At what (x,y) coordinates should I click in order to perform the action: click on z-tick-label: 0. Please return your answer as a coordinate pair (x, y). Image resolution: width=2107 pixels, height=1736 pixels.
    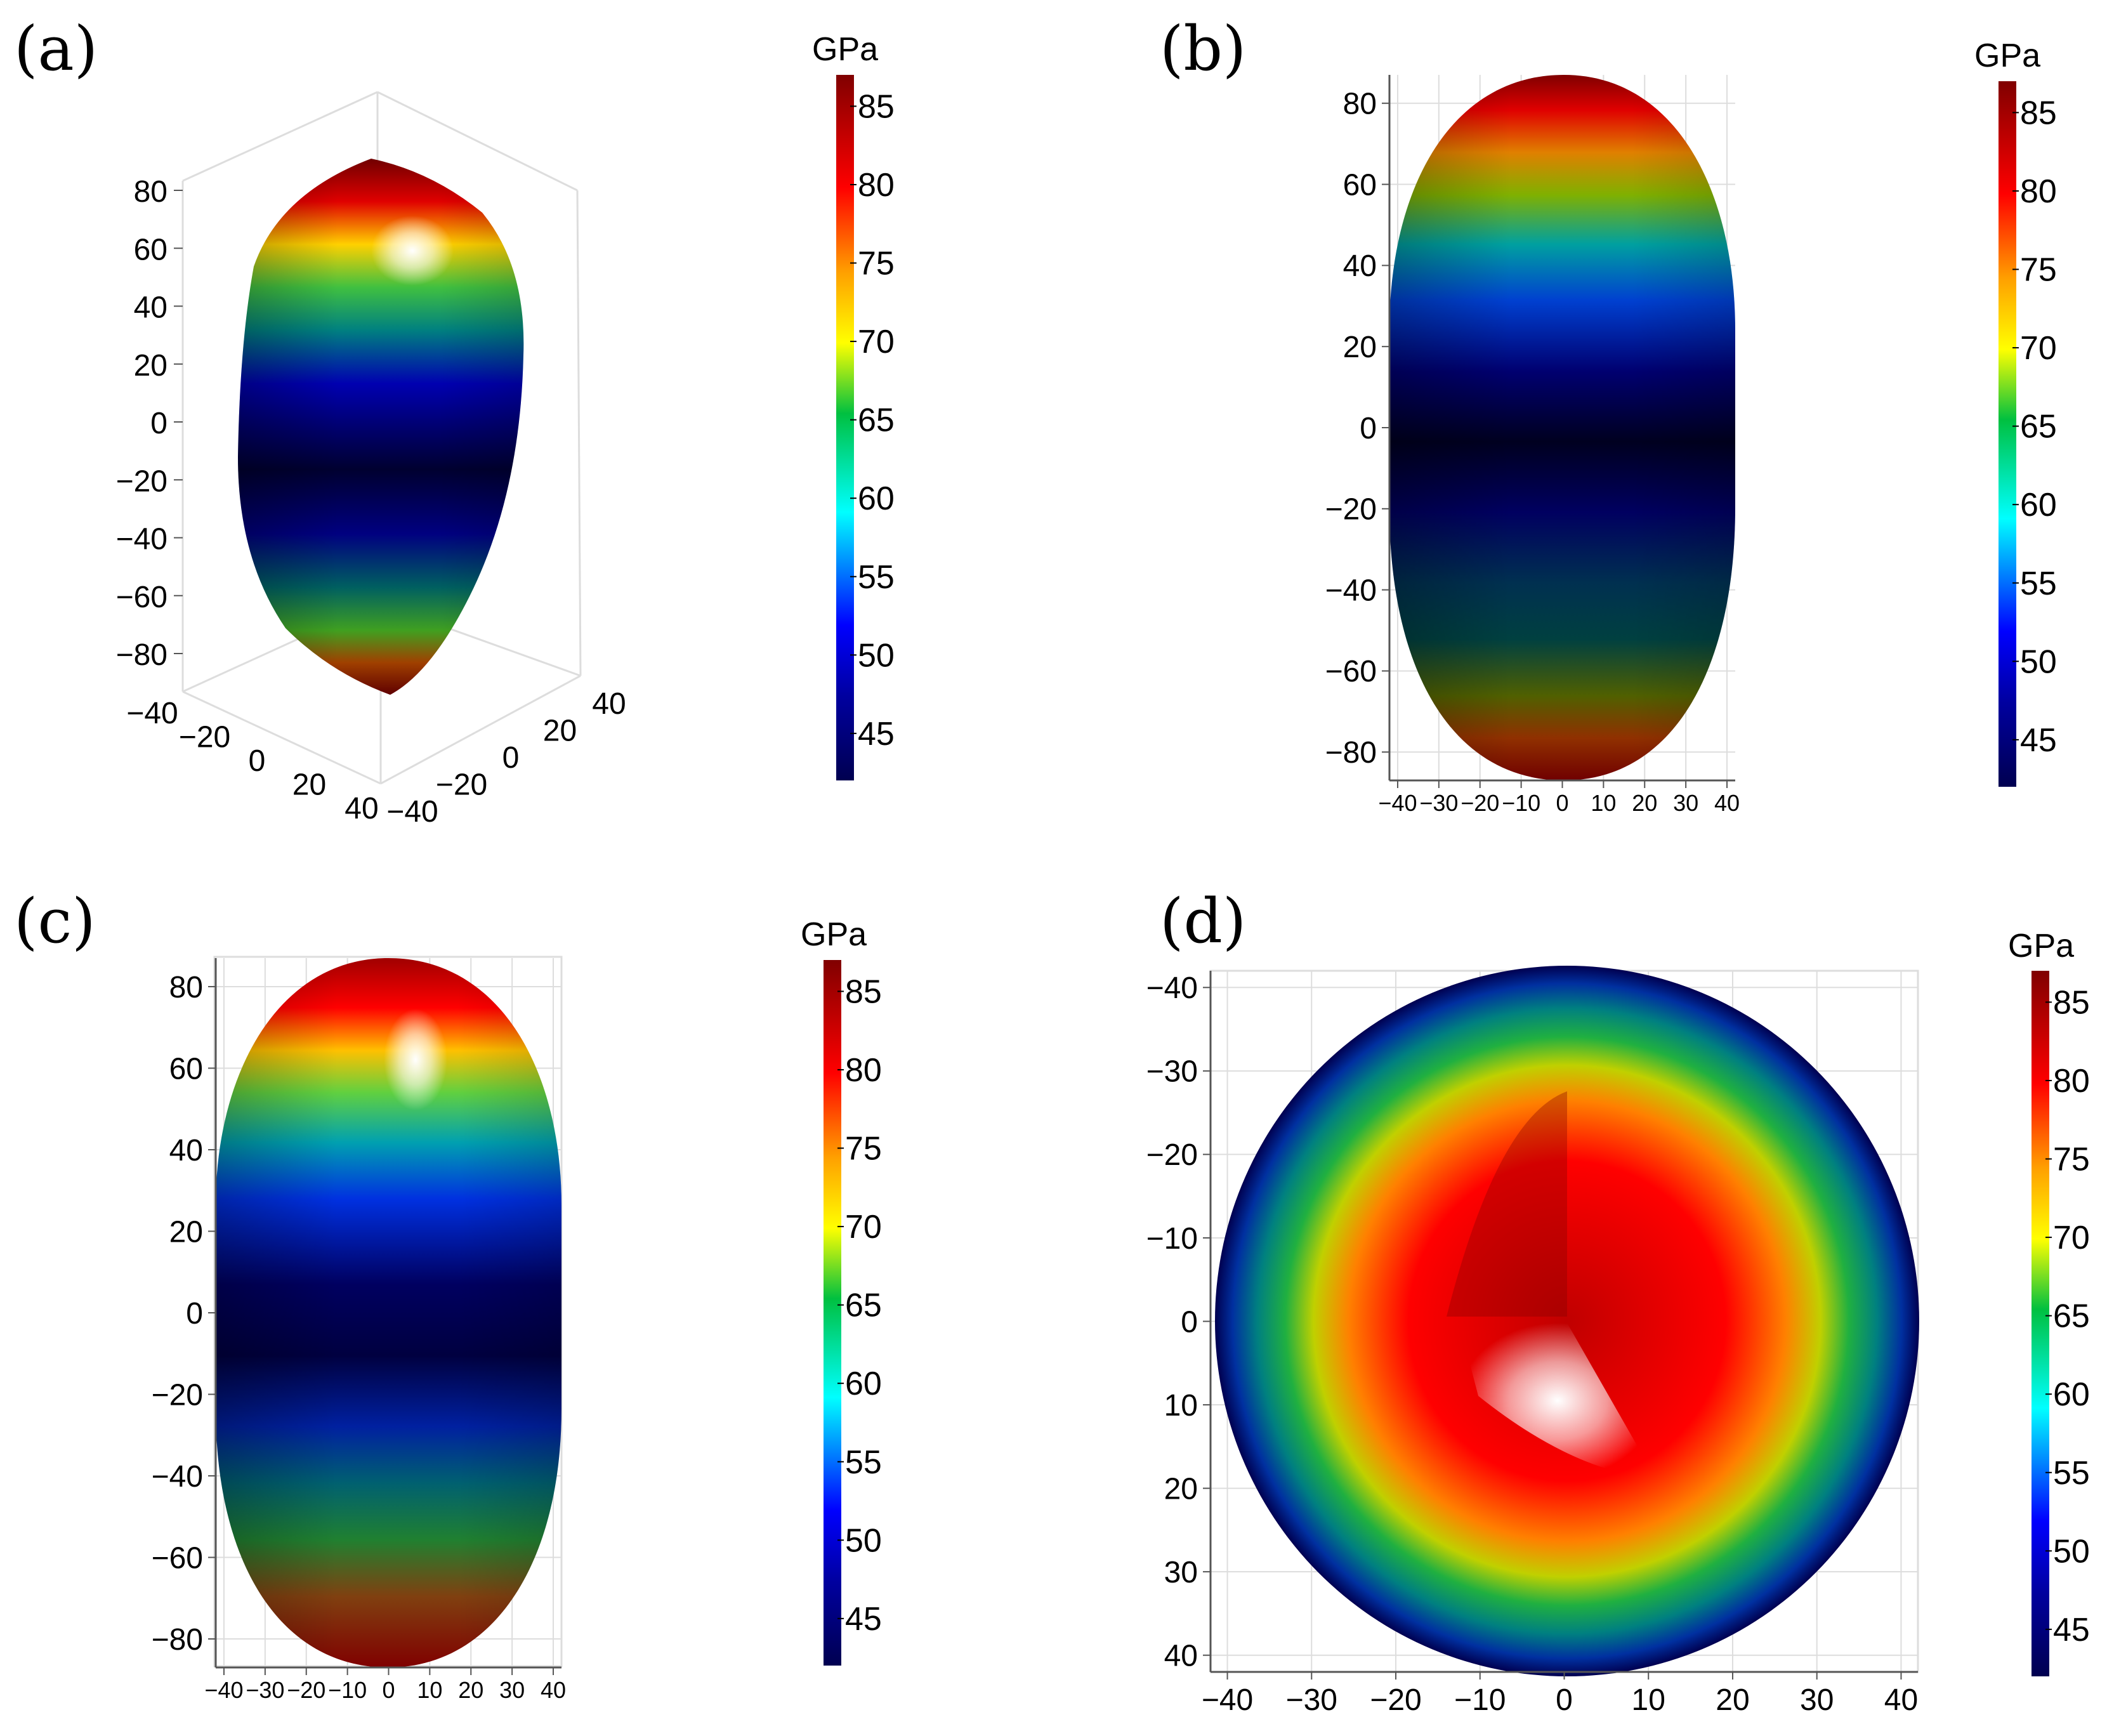
    Looking at the image, I should click on (158, 424).